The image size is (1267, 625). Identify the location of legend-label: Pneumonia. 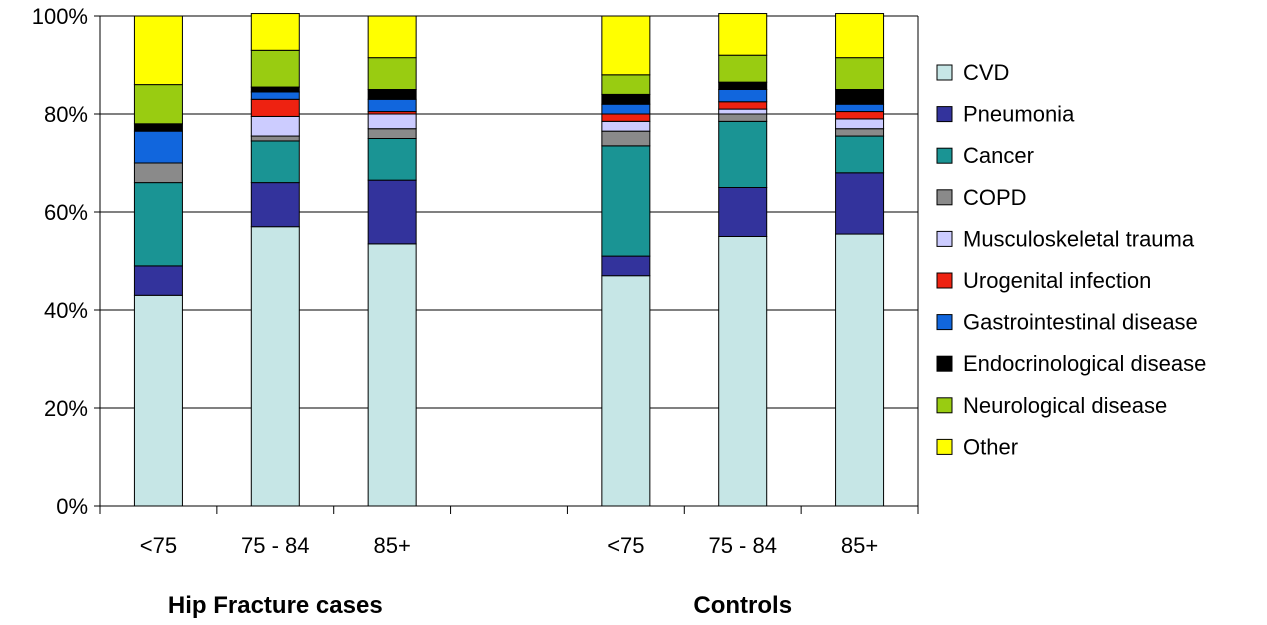
(1019, 114).